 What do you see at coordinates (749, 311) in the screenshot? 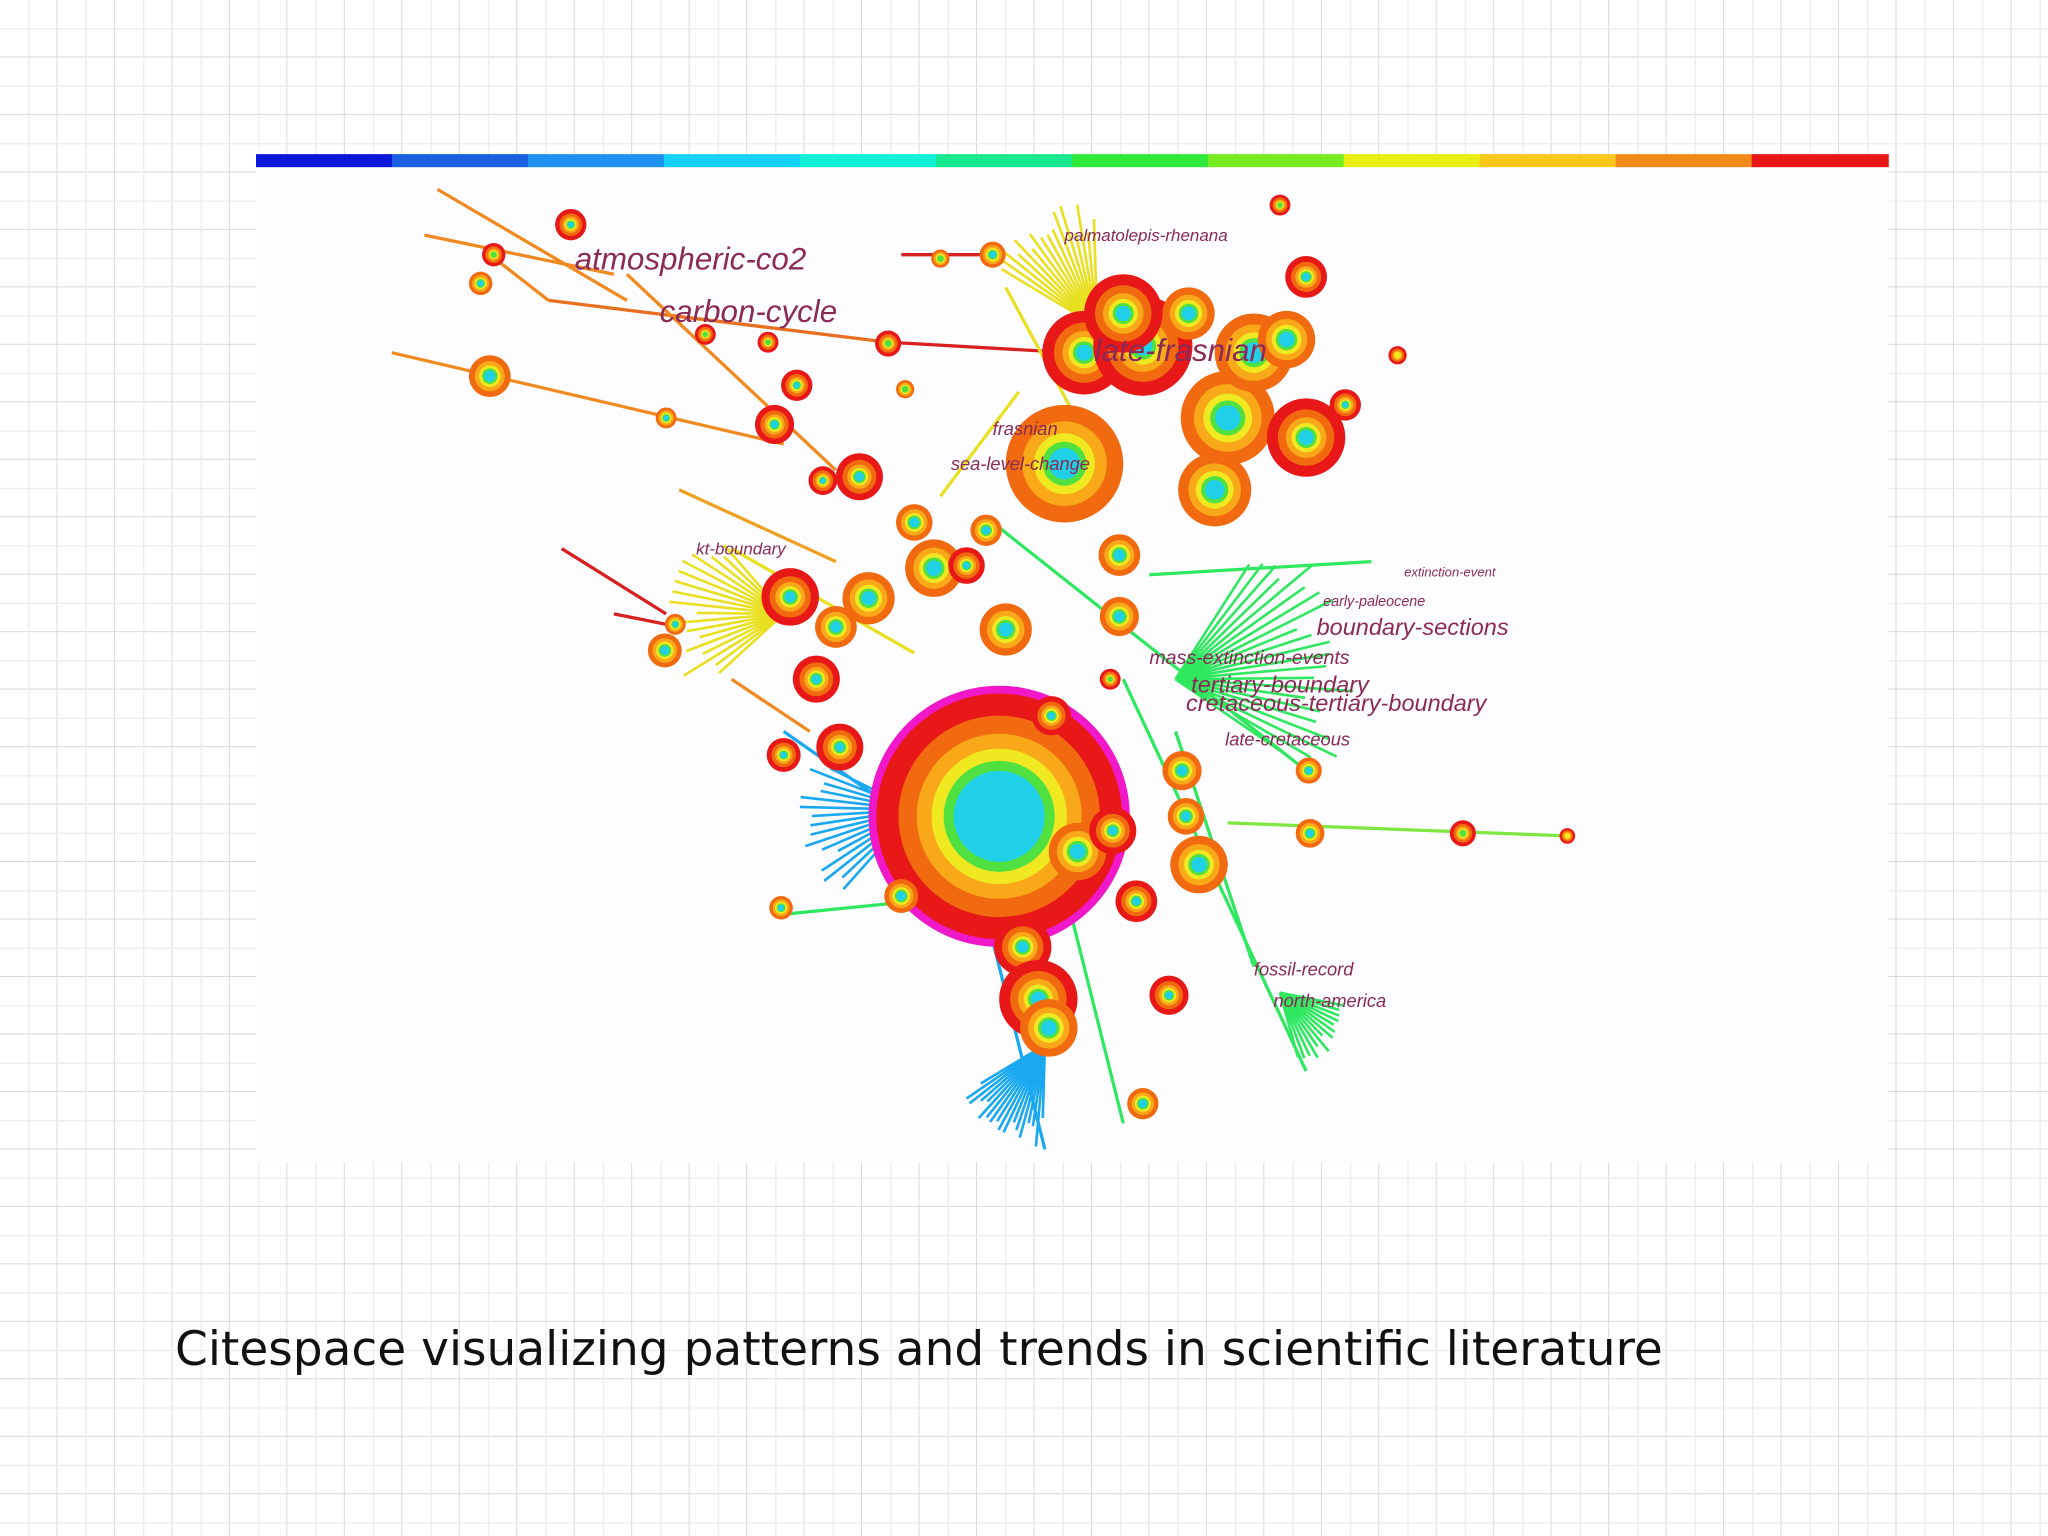
I see `node-label: carbon-cycle` at bounding box center [749, 311].